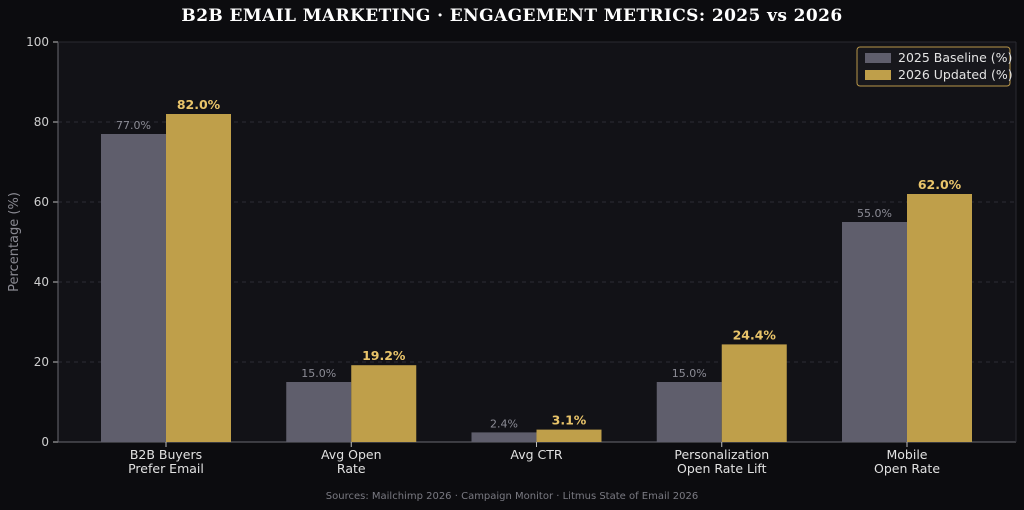 This screenshot has width=1024, height=510. Describe the element at coordinates (318, 373) in the screenshot. I see `value-label-baseline-1: 15.0%` at that location.